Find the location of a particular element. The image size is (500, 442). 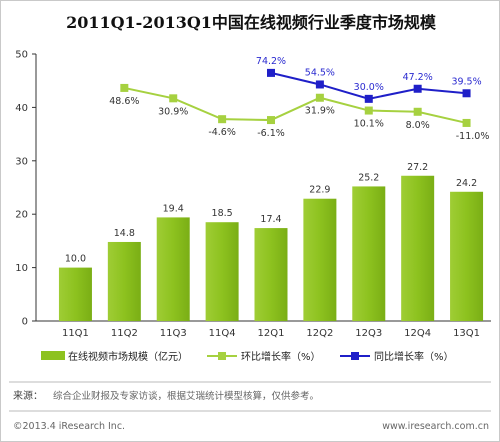

qoq-value-label: -11.0% is located at coordinates (473, 136).